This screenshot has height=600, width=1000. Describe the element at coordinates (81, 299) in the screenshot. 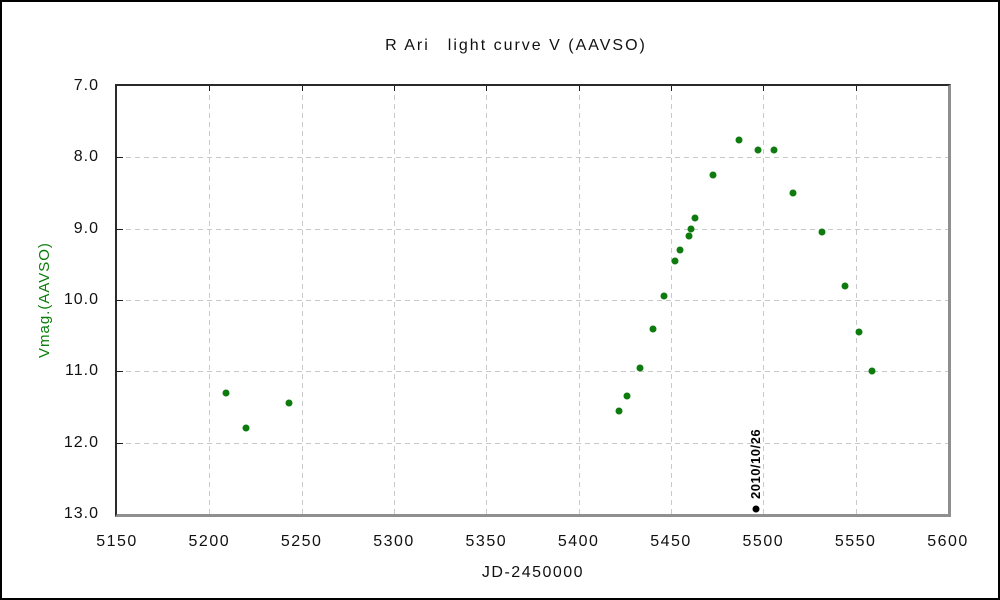

I see `y-tick-label: 10.0` at that location.